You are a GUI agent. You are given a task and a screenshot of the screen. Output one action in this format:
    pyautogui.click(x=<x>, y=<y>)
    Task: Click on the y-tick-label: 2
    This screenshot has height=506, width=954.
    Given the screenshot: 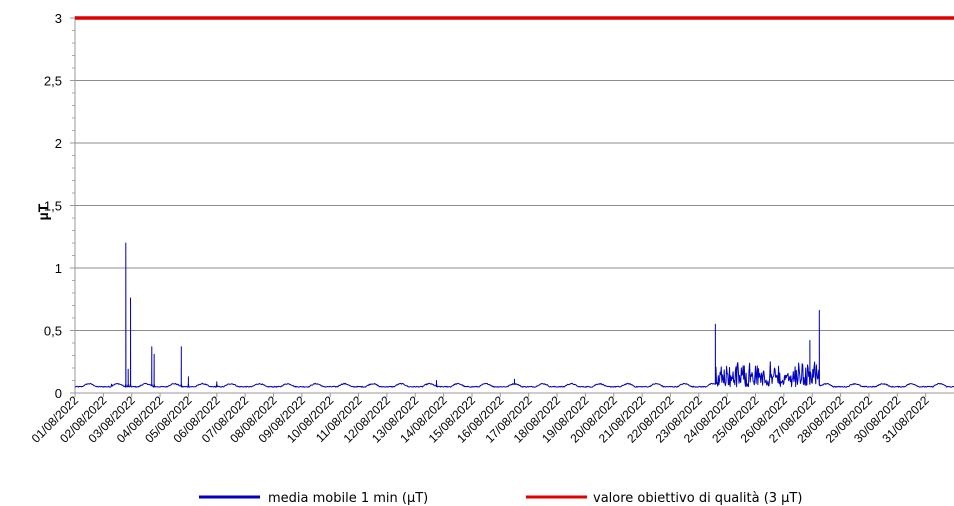 What is the action you would take?
    pyautogui.click(x=58, y=143)
    